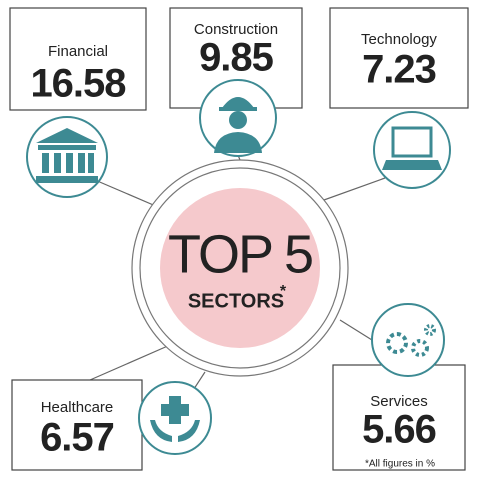 This screenshot has height=483, width=480. What do you see at coordinates (411, 340) in the screenshot?
I see `gears-icon` at bounding box center [411, 340].